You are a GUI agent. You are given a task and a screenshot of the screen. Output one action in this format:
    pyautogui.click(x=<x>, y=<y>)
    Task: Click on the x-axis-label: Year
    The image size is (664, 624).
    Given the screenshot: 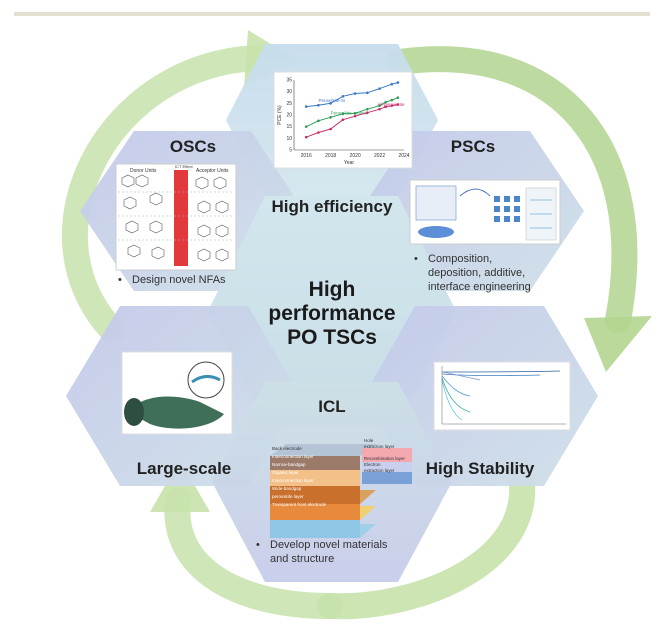 What is the action you would take?
    pyautogui.click(x=349, y=163)
    